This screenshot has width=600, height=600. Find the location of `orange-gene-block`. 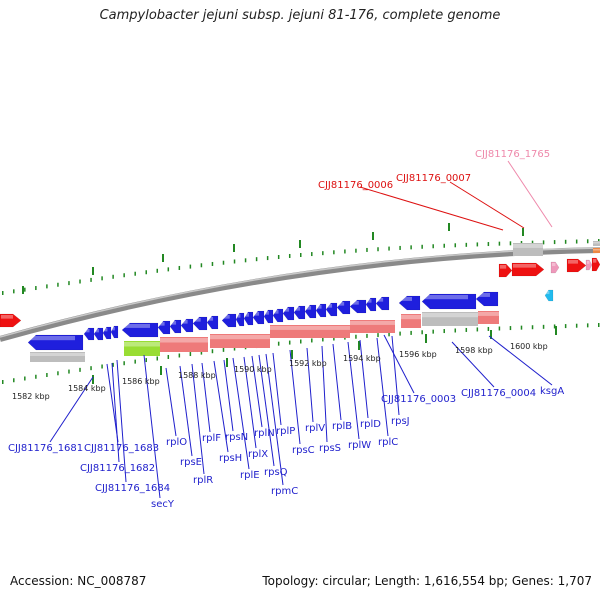

orange-gene-block is located at coordinates (596, 250).